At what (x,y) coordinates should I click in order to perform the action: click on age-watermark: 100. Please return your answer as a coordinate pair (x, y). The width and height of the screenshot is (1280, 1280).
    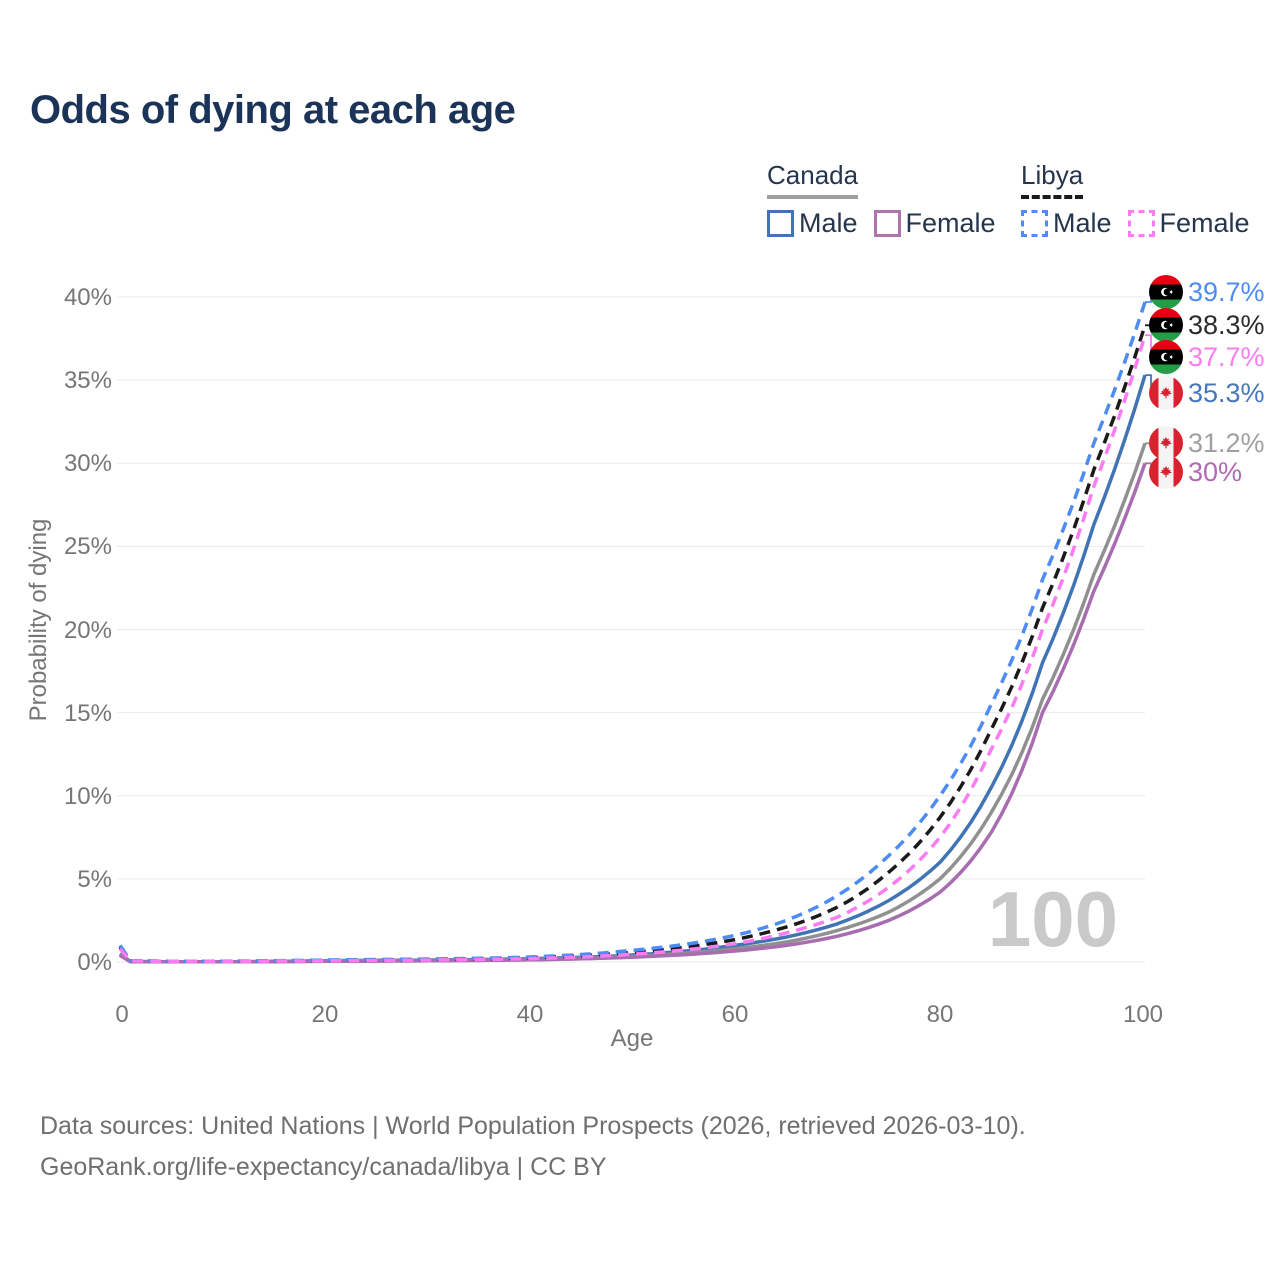
    Looking at the image, I should click on (1053, 919).